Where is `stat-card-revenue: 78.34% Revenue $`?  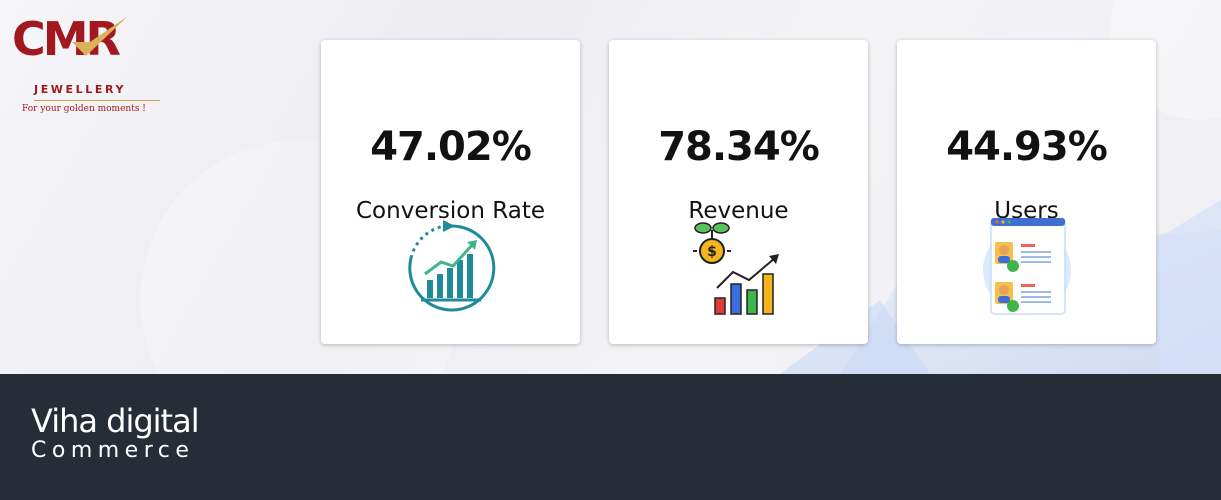
stat-card-revenue: 78.34% Revenue $ is located at coordinates (738, 192).